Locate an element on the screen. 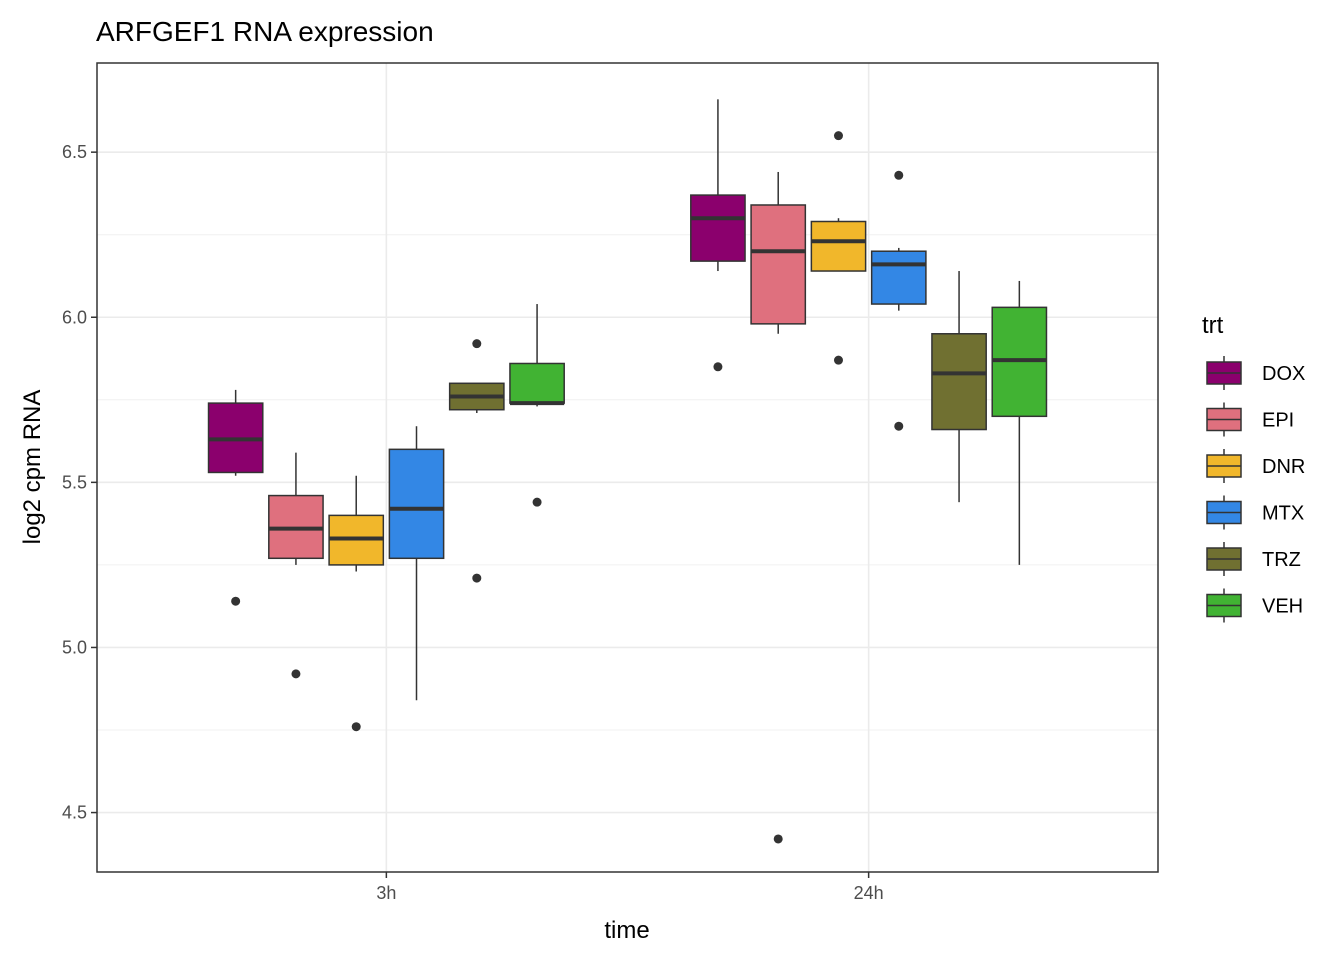 Image resolution: width=1344 pixels, height=960 pixels. box-trz-3h is located at coordinates (476, 461).